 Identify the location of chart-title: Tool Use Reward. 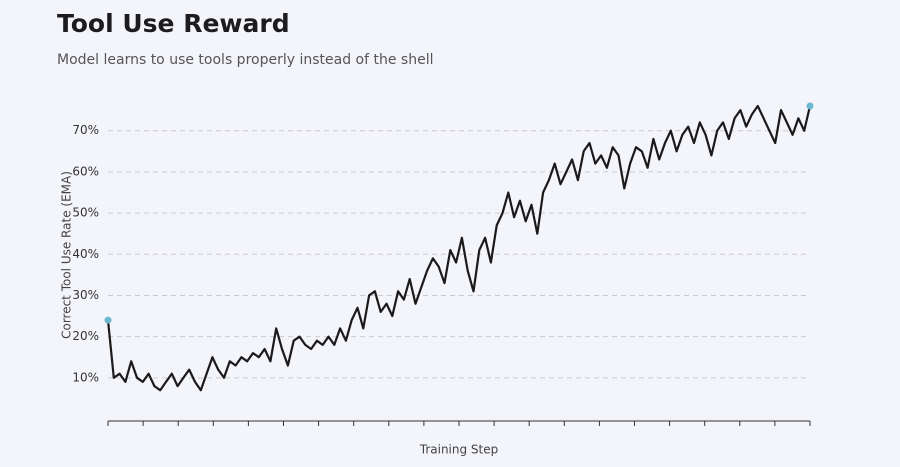
(173, 23).